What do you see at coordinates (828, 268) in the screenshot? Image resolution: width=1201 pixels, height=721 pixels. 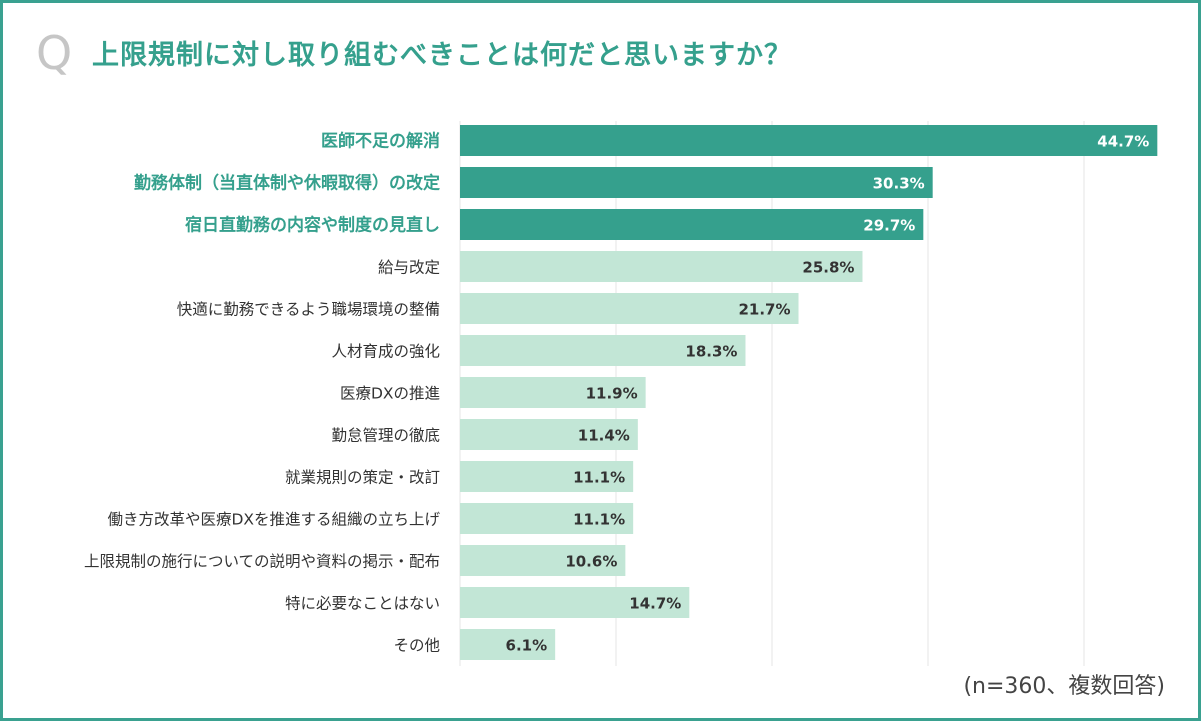 I see `value-label-3: 25.8%` at bounding box center [828, 268].